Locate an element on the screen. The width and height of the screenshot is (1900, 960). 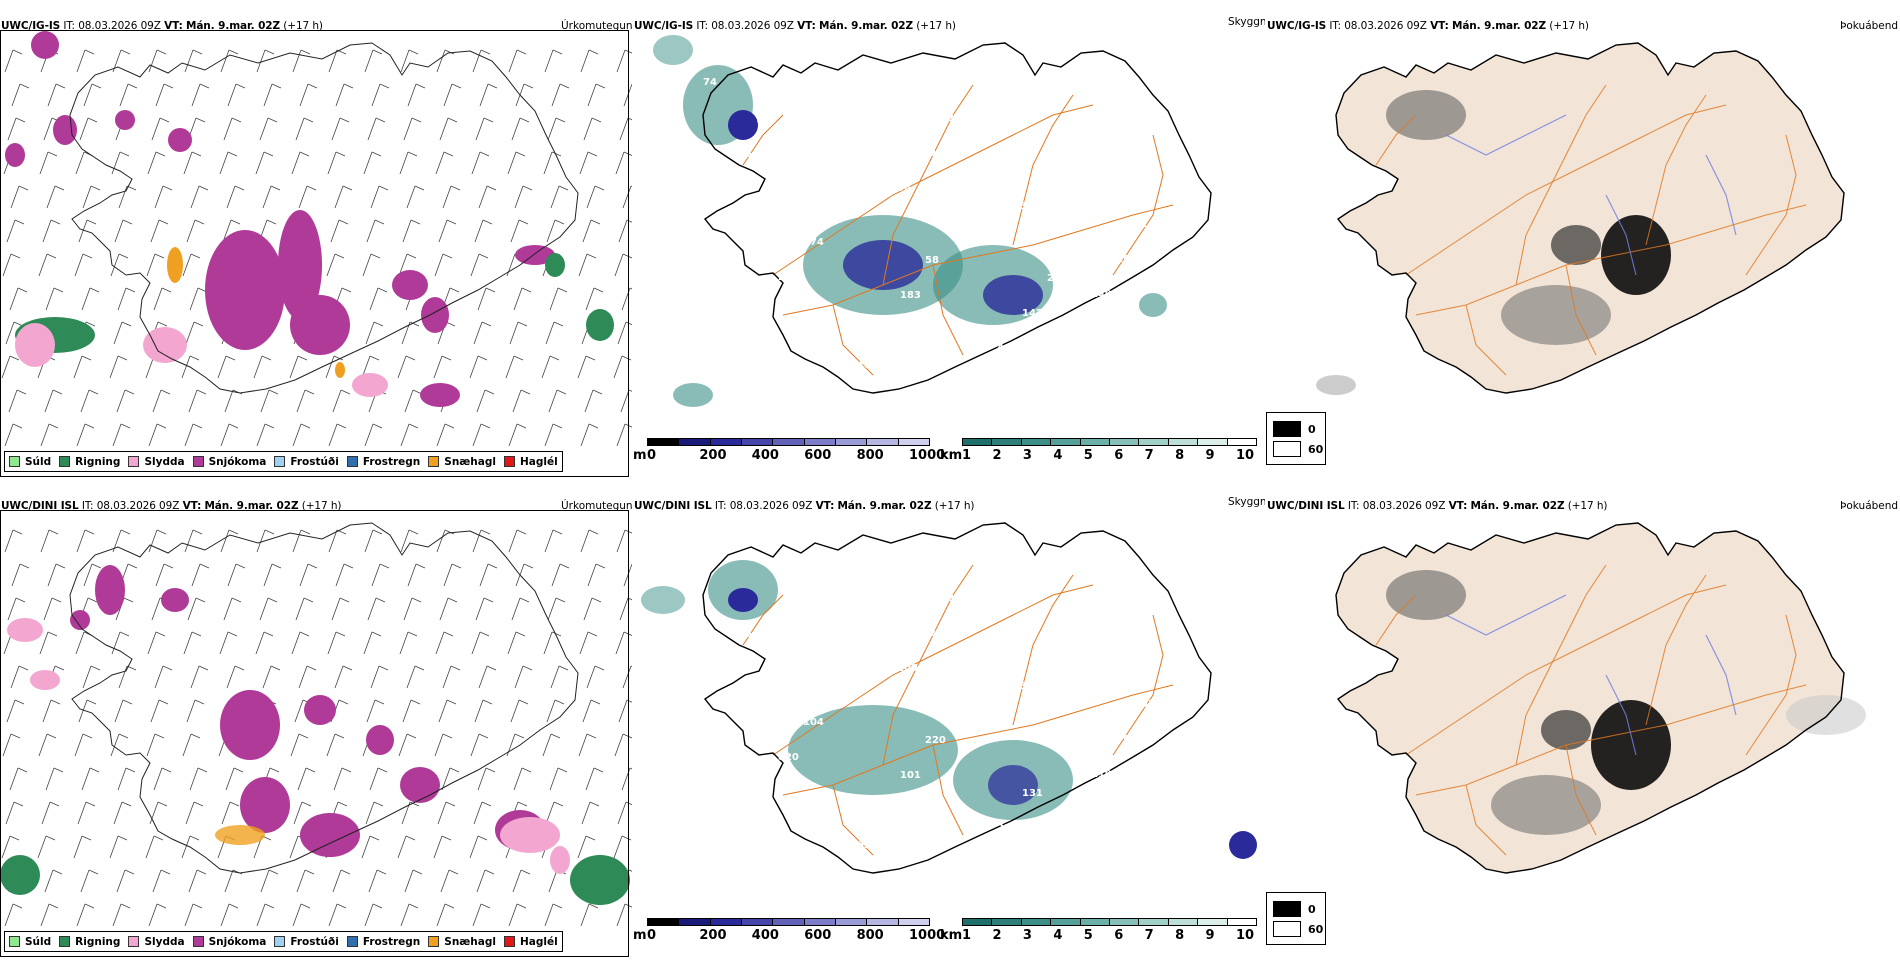
colorbar-tick-label: 200 is located at coordinates (713, 455).